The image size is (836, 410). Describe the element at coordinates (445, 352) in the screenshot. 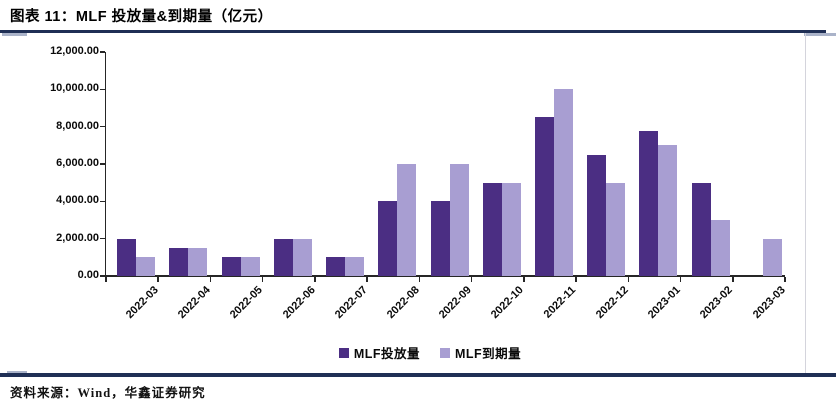

I see `legend-swatch-mlf-maturity` at that location.